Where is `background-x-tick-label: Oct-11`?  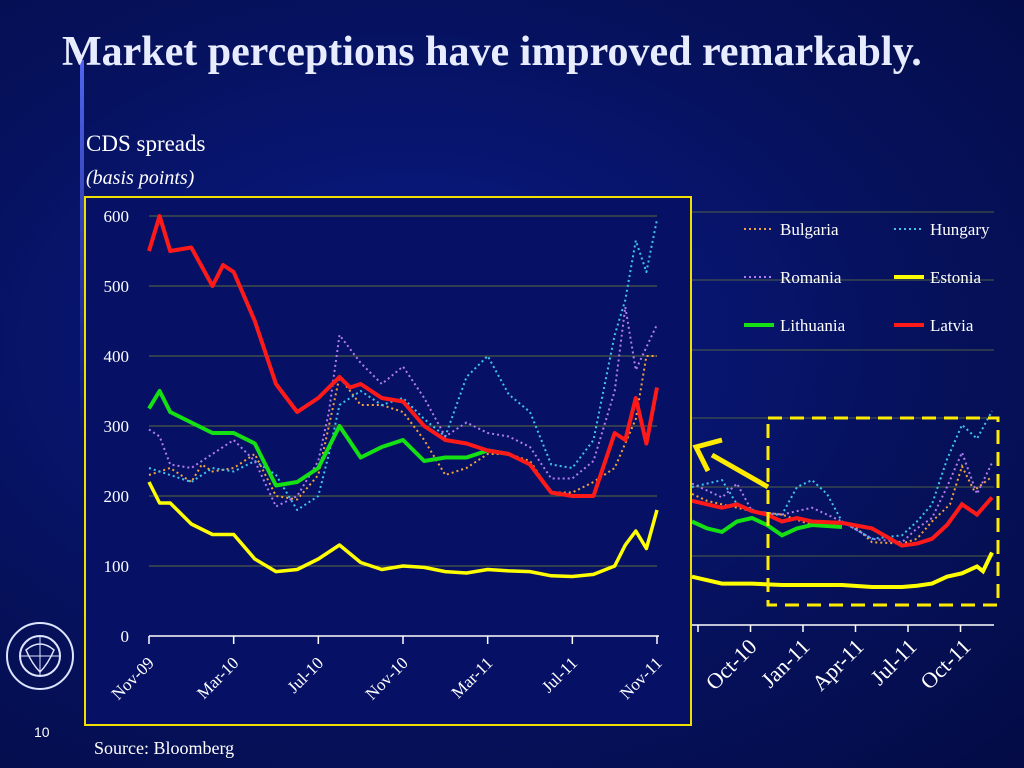
background-x-tick-label: Oct-11 is located at coordinates (945, 664).